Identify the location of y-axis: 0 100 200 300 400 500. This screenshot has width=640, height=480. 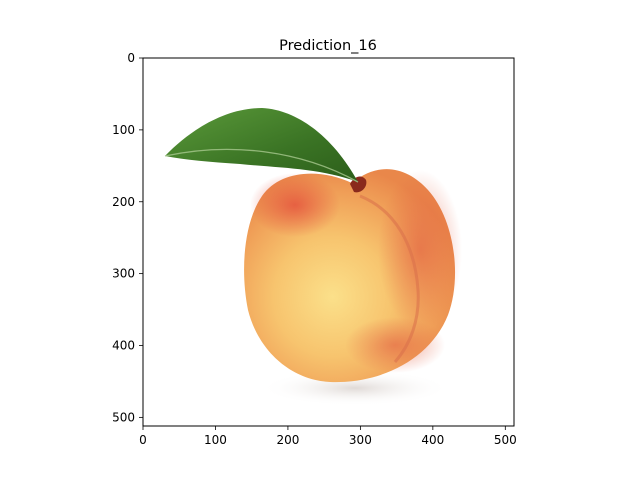
(127, 237).